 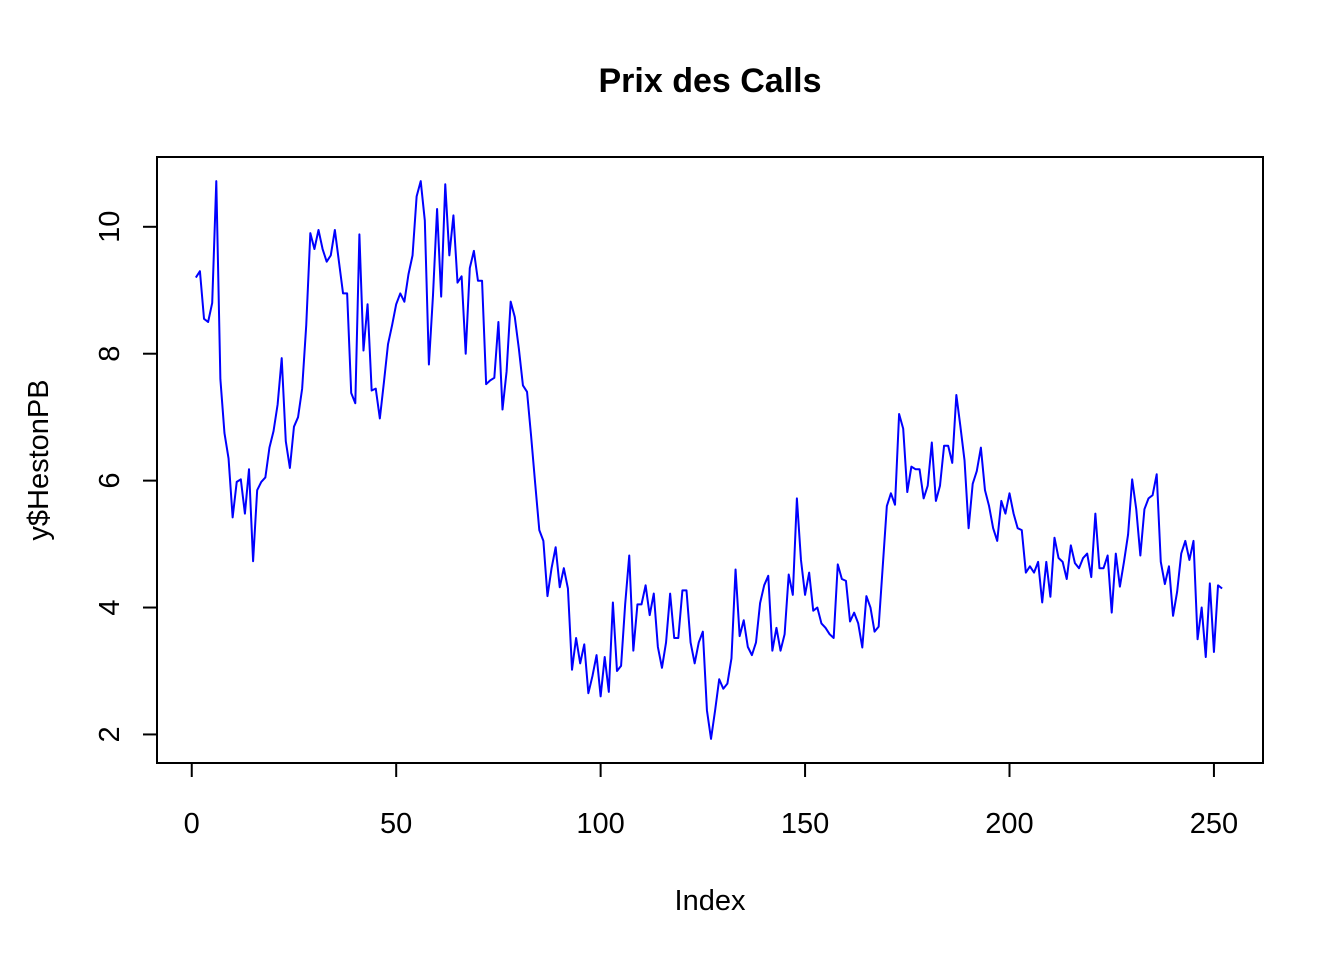 What do you see at coordinates (110, 607) in the screenshot?
I see `y-tick-label: 4` at bounding box center [110, 607].